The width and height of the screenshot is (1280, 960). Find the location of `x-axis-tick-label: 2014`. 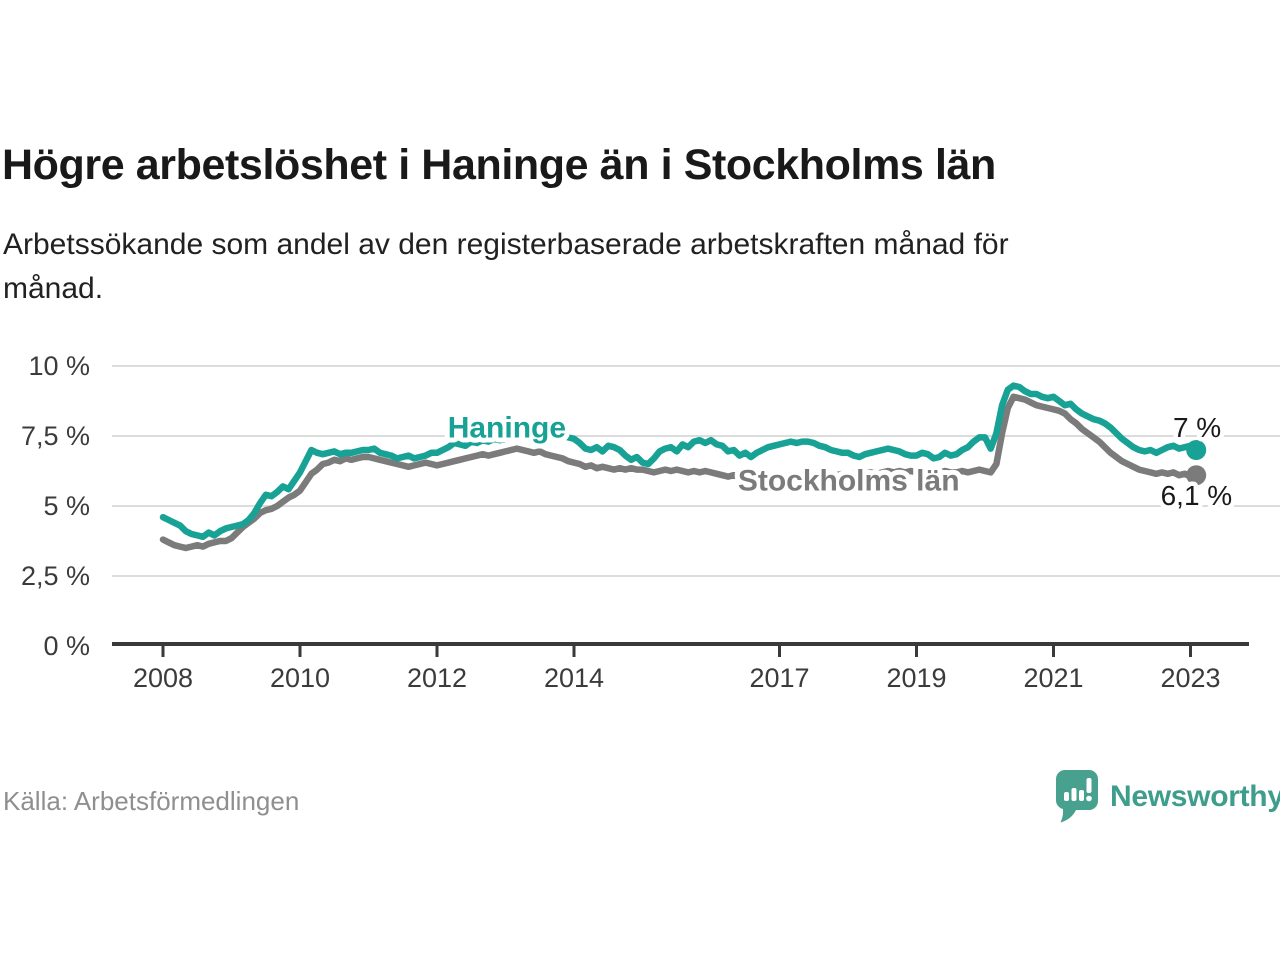

x-axis-tick-label: 2014 is located at coordinates (574, 678).